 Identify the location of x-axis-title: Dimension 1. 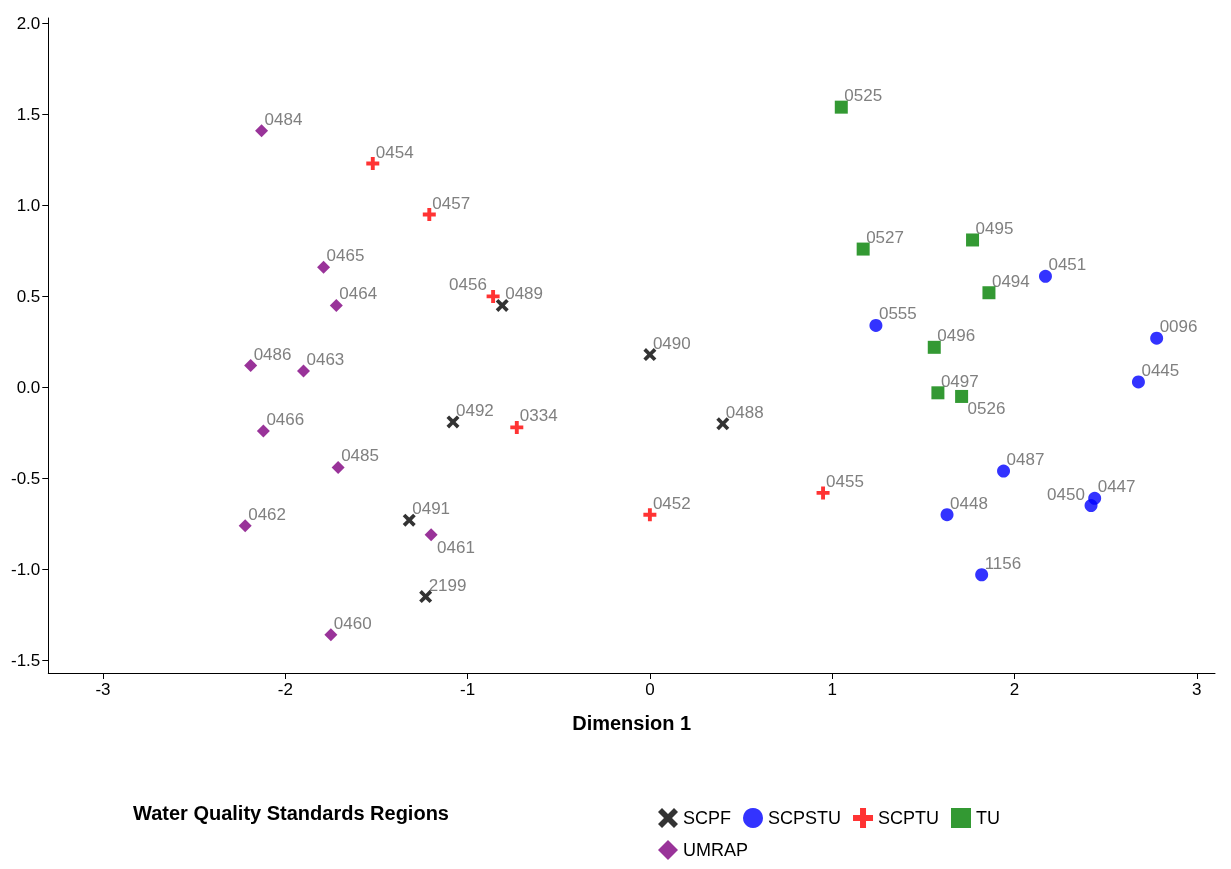
(632, 723).